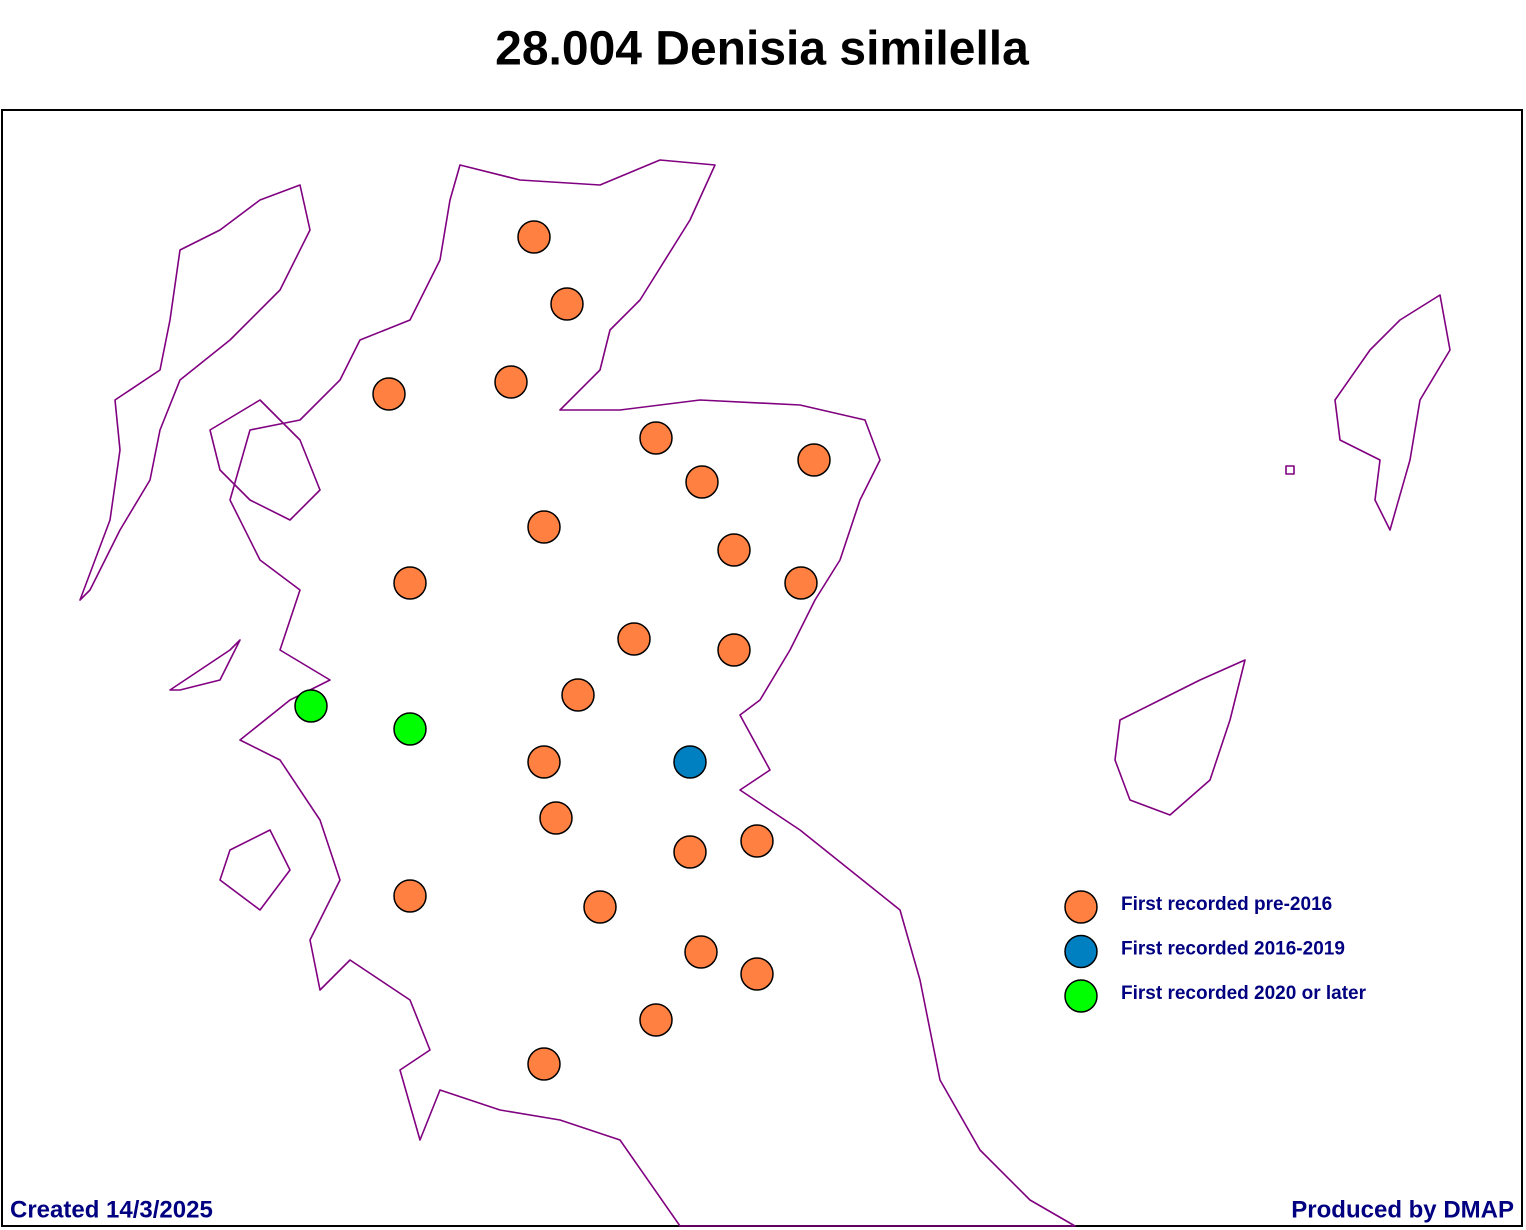  What do you see at coordinates (1244, 993) in the screenshot?
I see `legend-label: First recorded 2020 or later` at bounding box center [1244, 993].